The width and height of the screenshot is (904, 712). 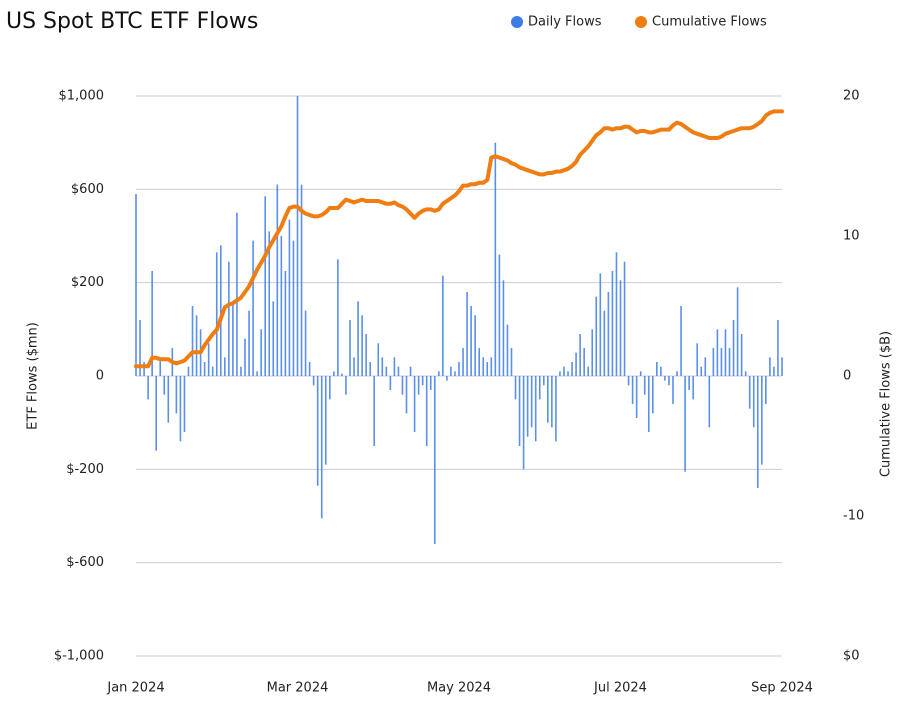 I want to click on legend-label: Daily Flows, so click(x=565, y=22).